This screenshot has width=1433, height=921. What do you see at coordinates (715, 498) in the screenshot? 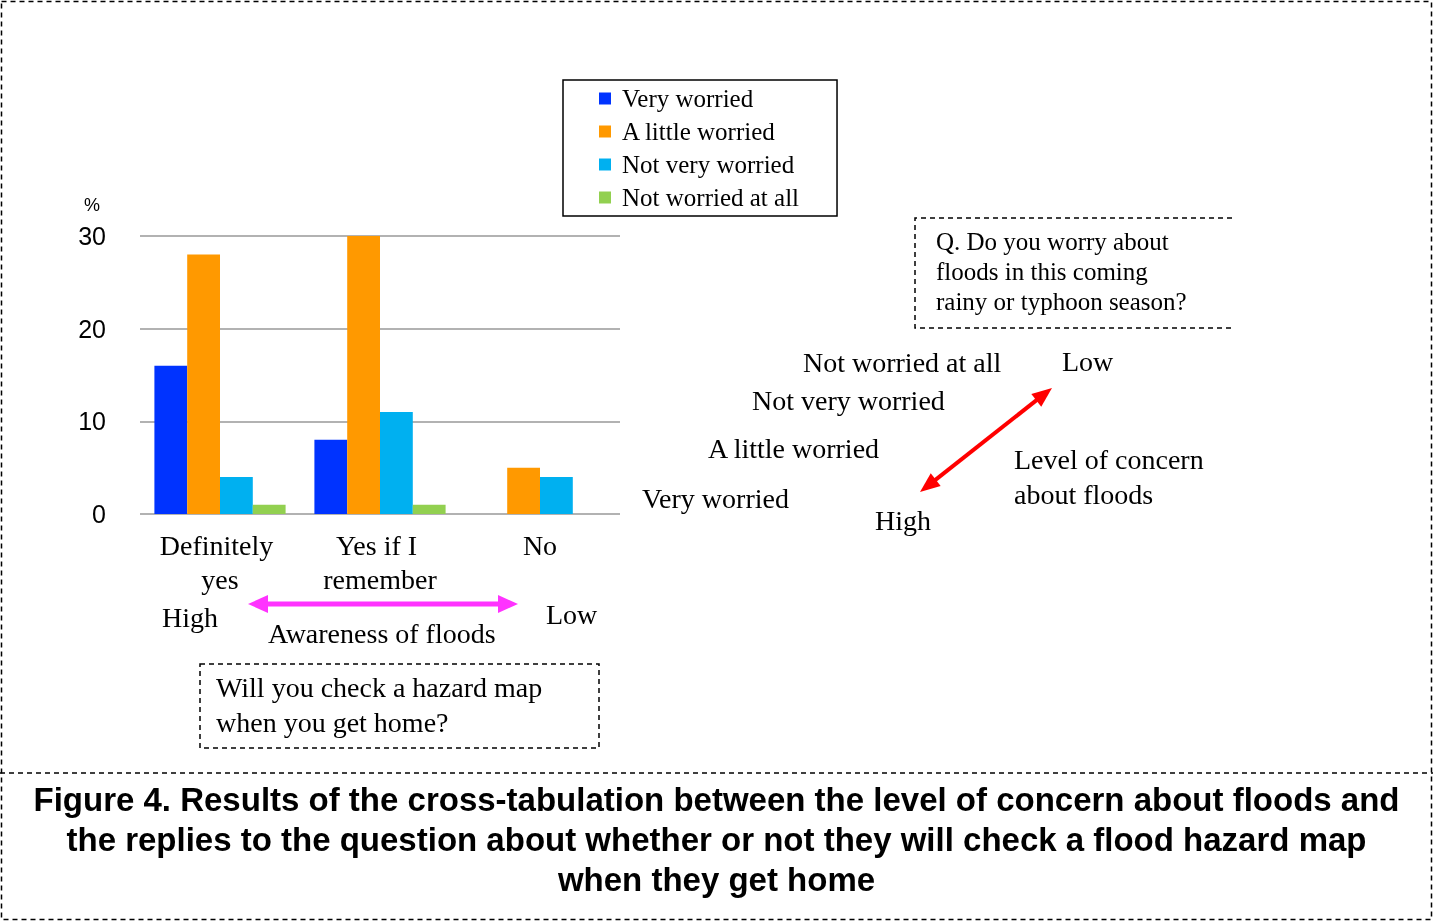
I see `text: Very worried` at bounding box center [715, 498].